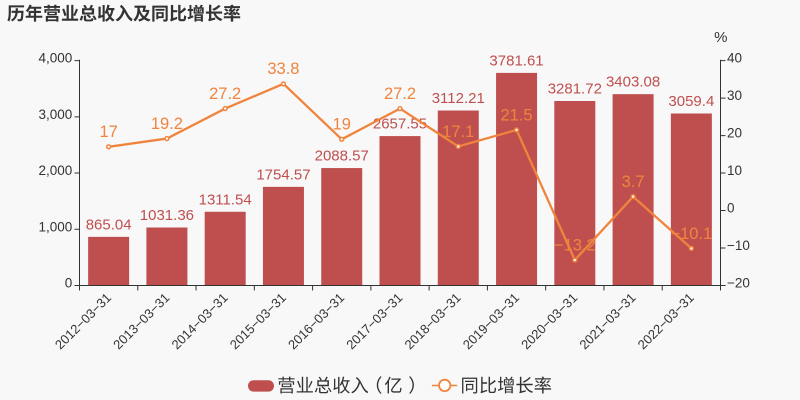  I want to click on svg-text: 19, so click(342, 125).